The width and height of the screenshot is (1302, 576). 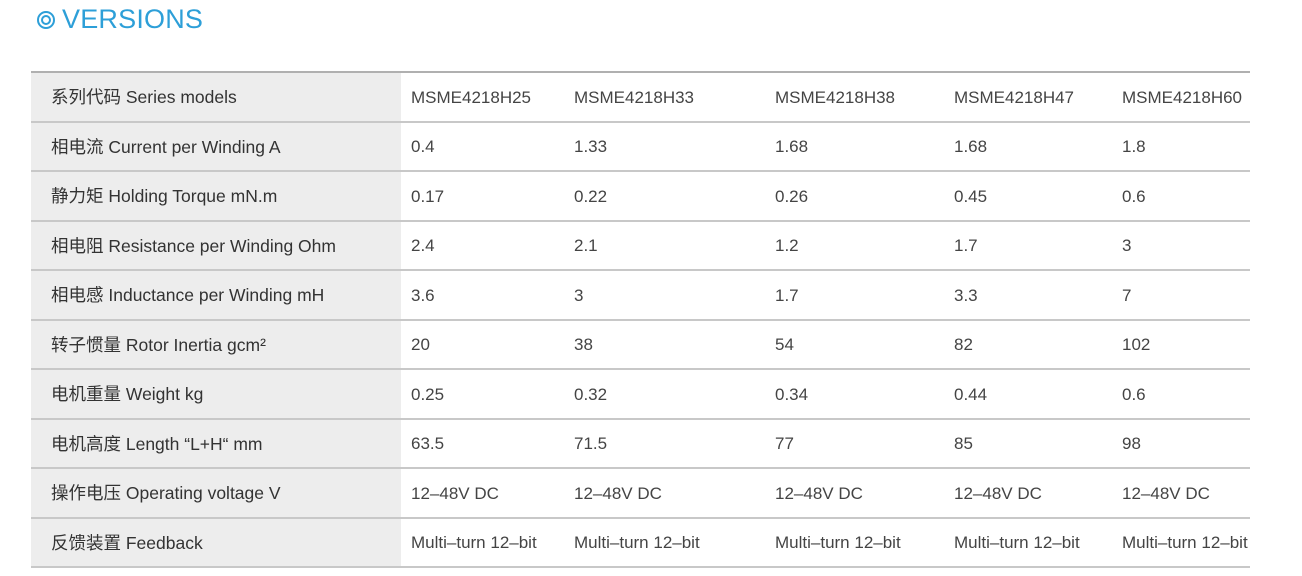 I want to click on table-cell: 85, so click(x=963, y=444).